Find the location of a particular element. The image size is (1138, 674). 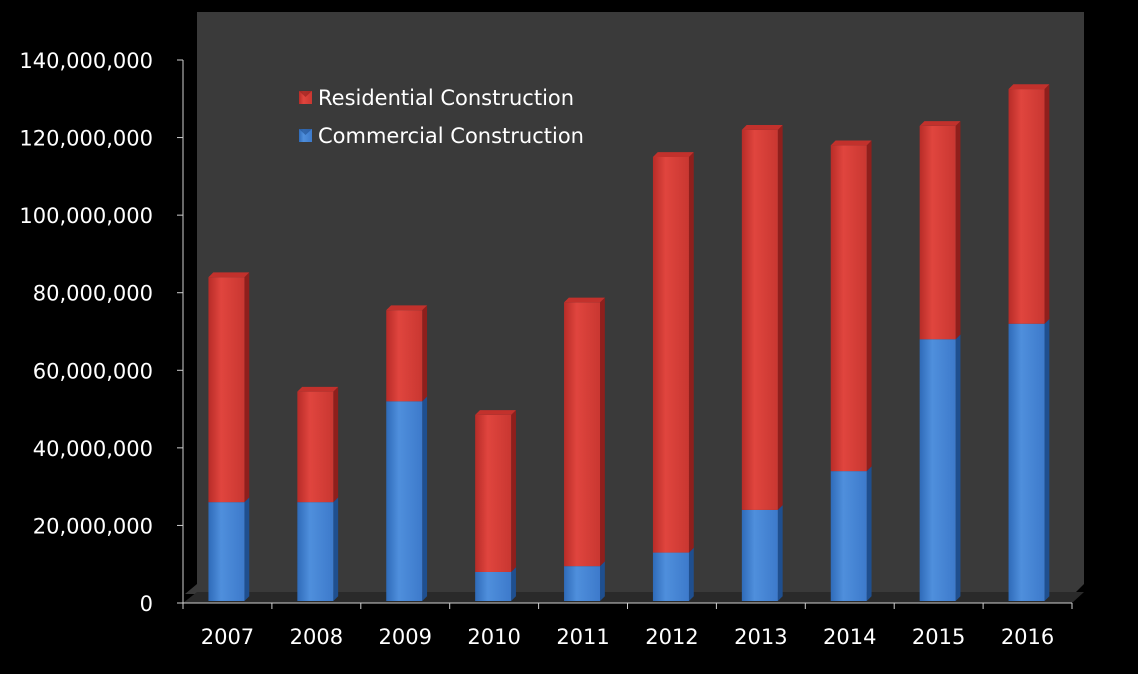

bar-residential-2014 is located at coordinates (848, 308).